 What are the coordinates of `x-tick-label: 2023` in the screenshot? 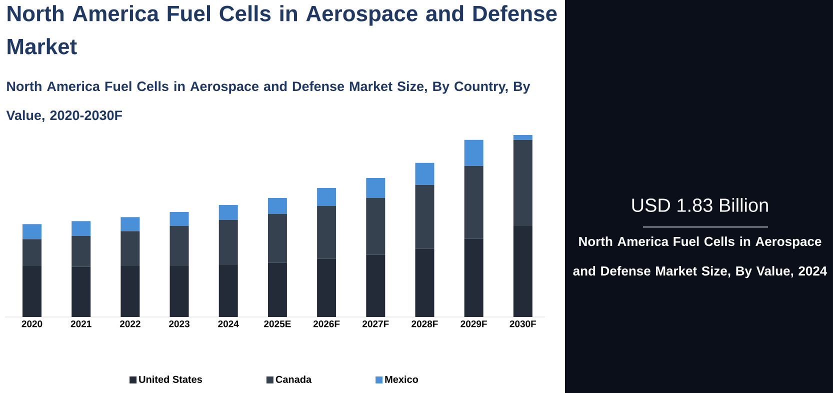 It's located at (179, 324).